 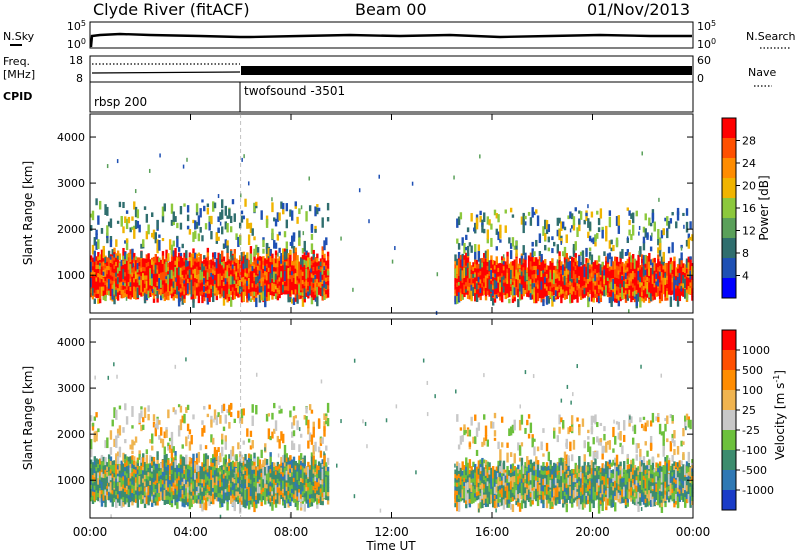 What do you see at coordinates (749, 141) in the screenshot?
I see `colorbar-tick-label: 28` at bounding box center [749, 141].